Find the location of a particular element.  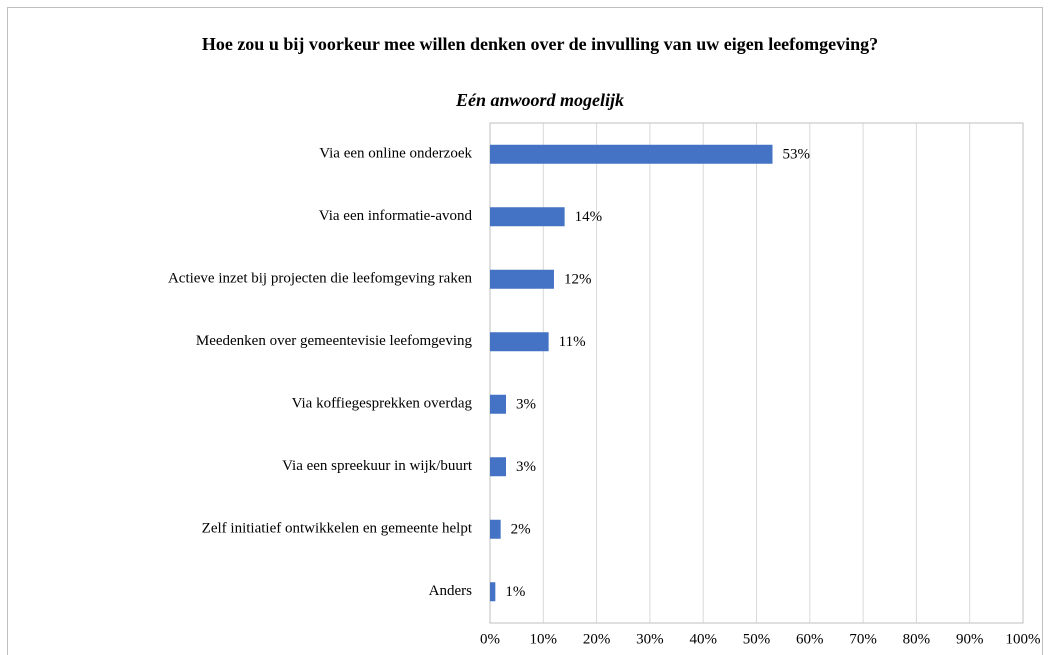

x-tick-label: 90% is located at coordinates (970, 639).